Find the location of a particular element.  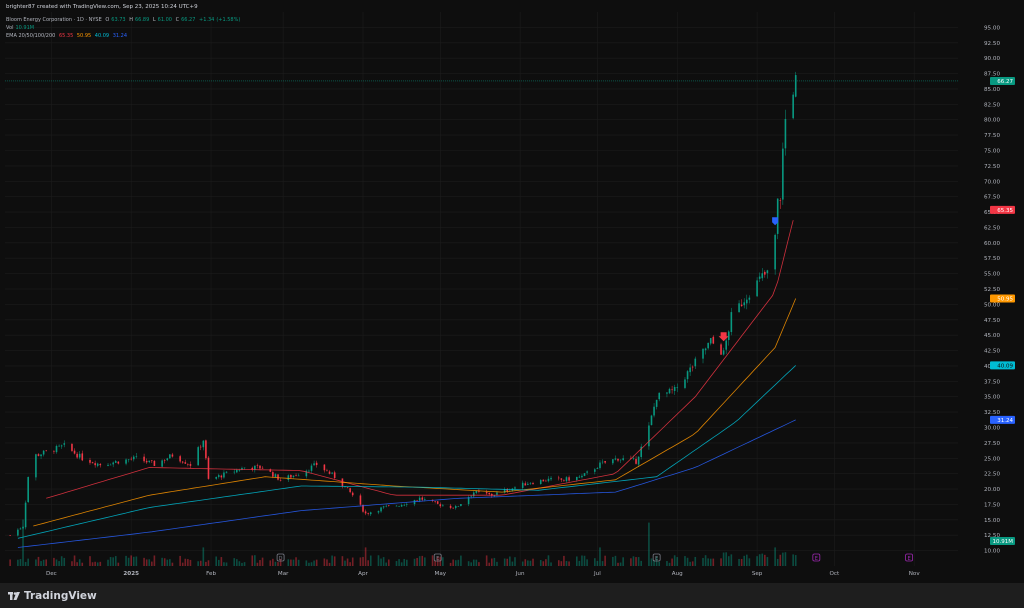

y-tick-label: 72.50 is located at coordinates (992, 167).